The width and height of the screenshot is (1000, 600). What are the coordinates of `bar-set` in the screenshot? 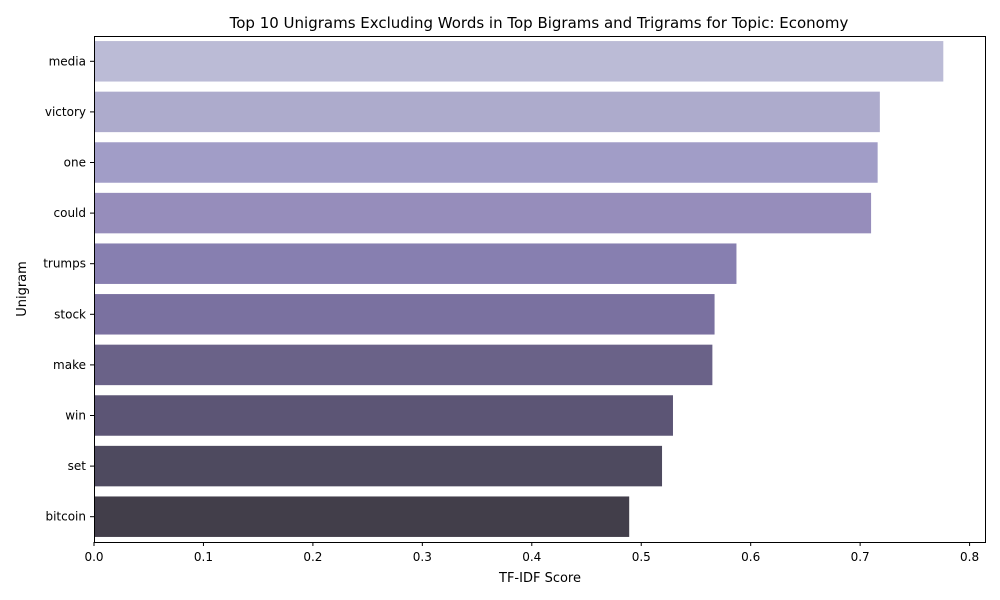 It's located at (378, 466).